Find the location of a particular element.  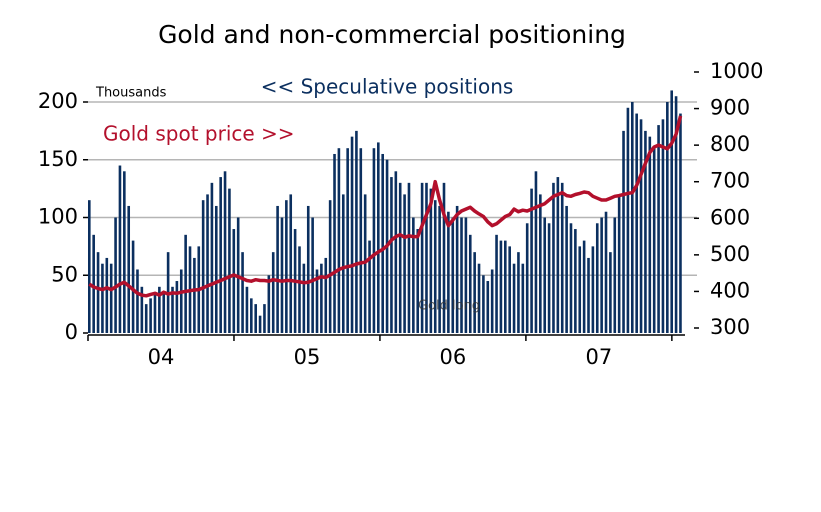

x-tick-label: 06 is located at coordinates (453, 357).